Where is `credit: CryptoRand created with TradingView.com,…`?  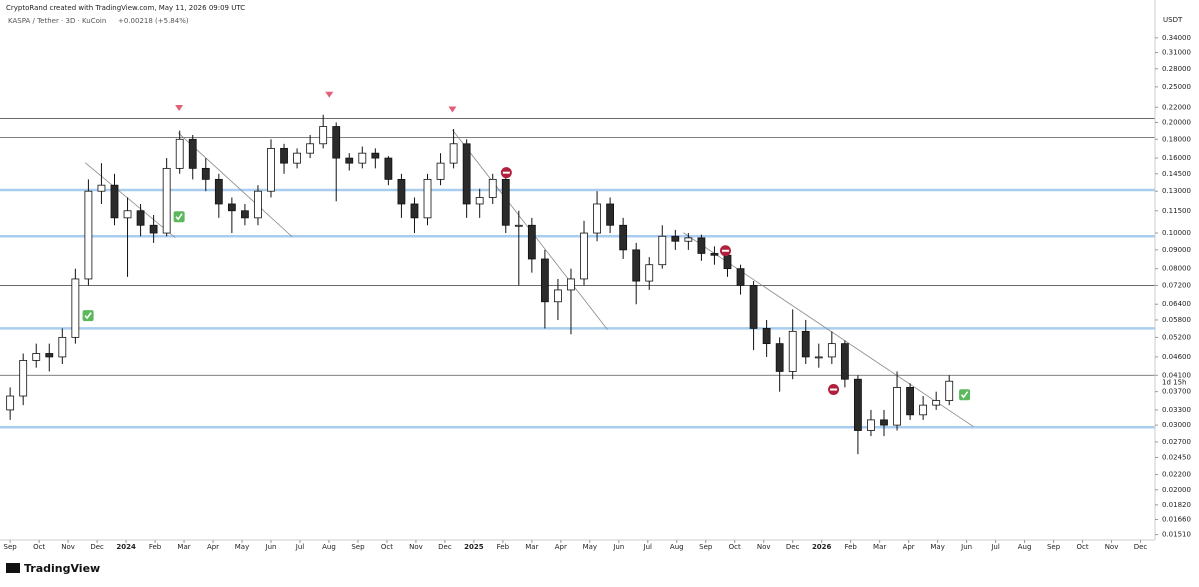
credit: CryptoRand created with TradingView.com,… is located at coordinates (125, 8).